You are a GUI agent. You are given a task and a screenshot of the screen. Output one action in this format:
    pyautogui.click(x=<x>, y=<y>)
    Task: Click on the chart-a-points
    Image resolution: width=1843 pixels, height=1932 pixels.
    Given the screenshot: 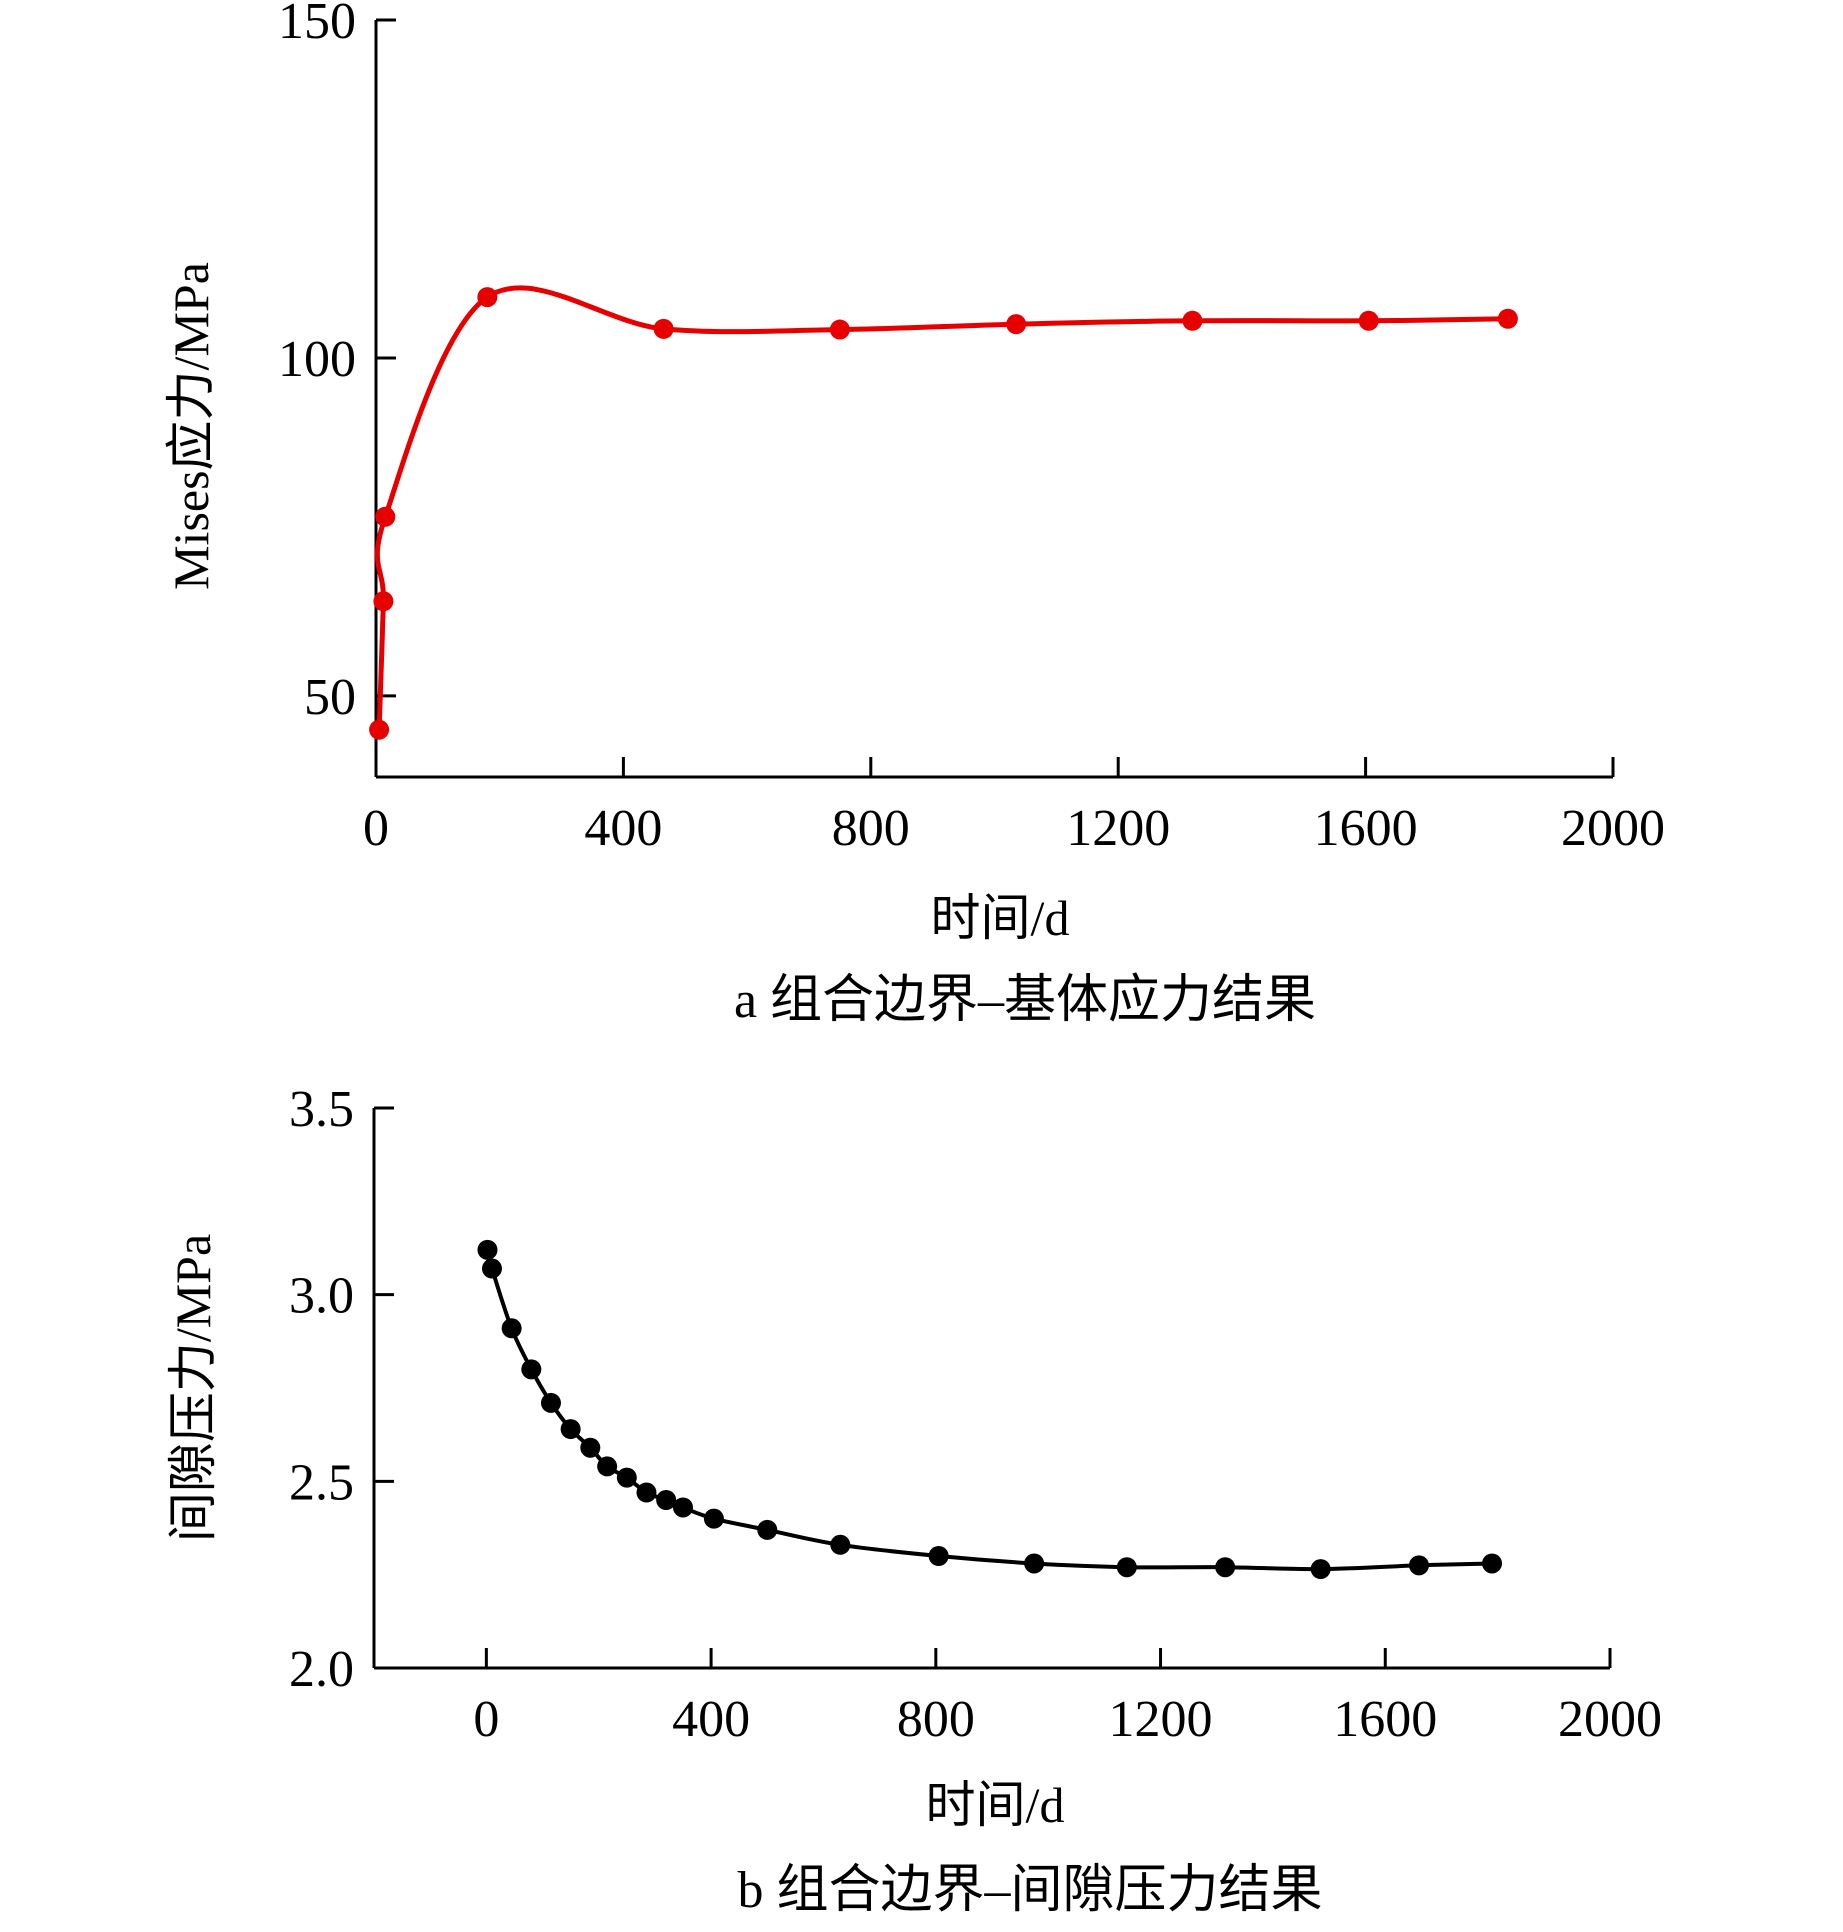 What is the action you would take?
    pyautogui.click(x=943, y=513)
    